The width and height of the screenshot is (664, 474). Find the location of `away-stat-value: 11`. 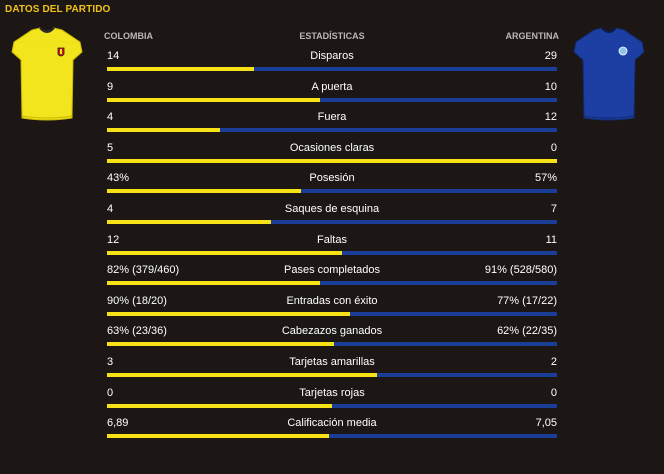

away-stat-value: 11 is located at coordinates (551, 239).